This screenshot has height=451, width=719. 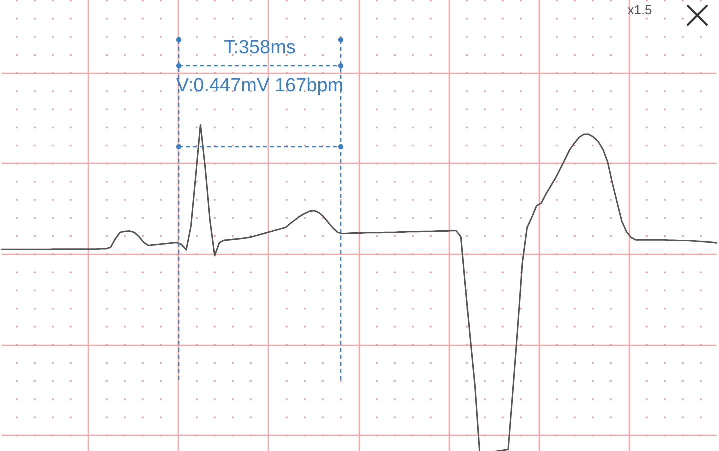 What do you see at coordinates (640, 10) in the screenshot?
I see `text: x1.5` at bounding box center [640, 10].